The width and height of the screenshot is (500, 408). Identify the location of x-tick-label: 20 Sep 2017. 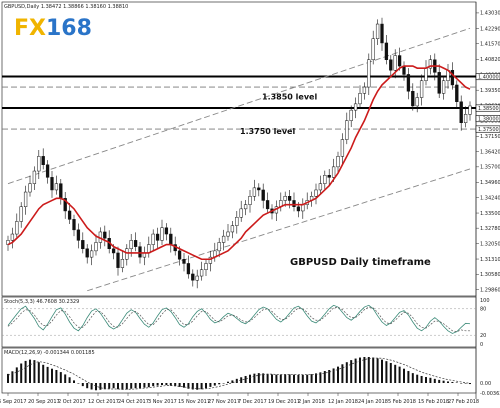
(44, 402).